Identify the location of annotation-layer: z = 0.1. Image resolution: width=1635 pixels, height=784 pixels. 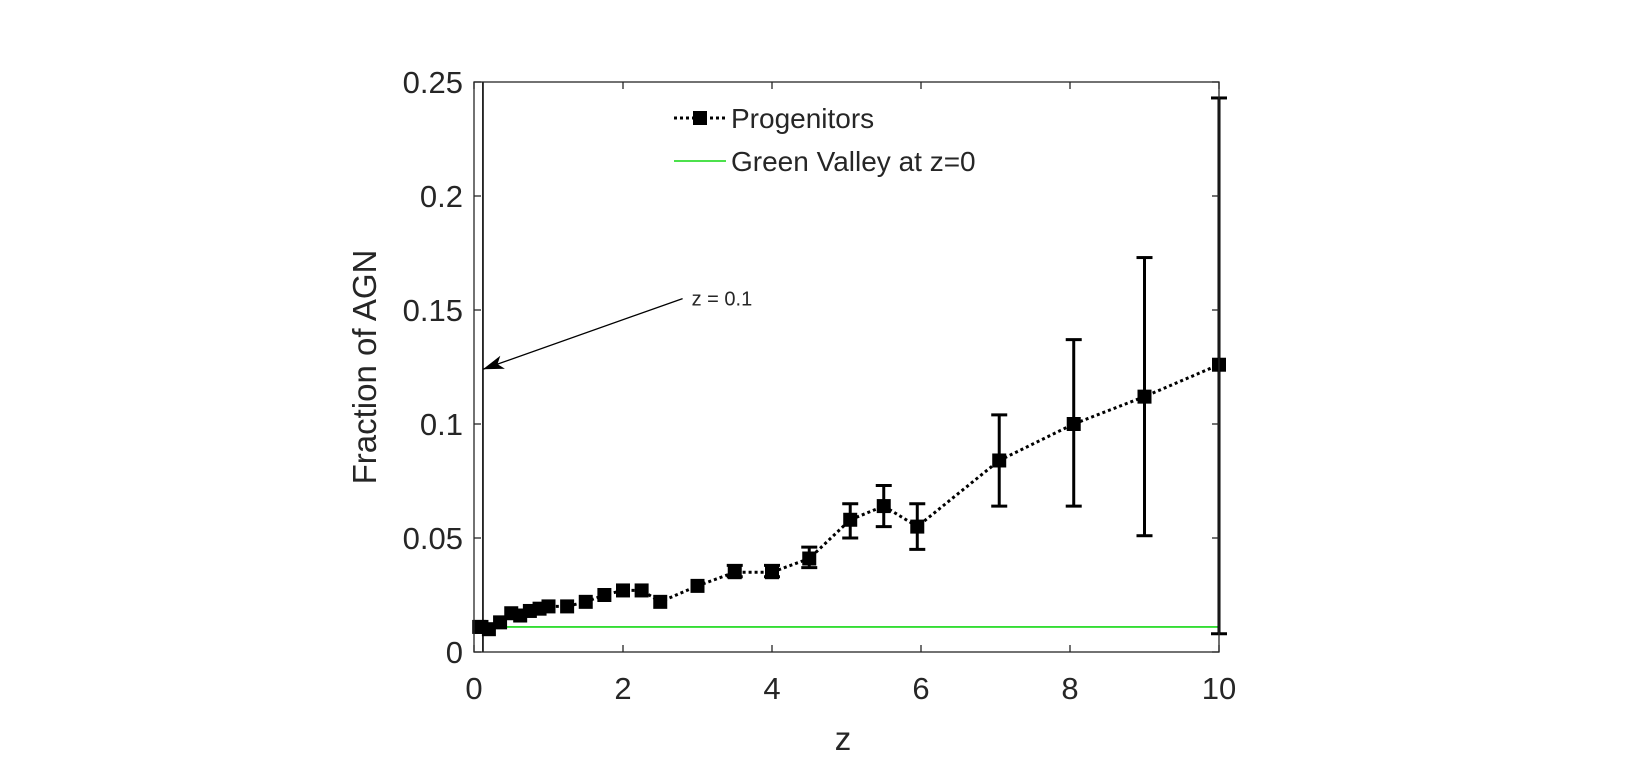
(617, 329).